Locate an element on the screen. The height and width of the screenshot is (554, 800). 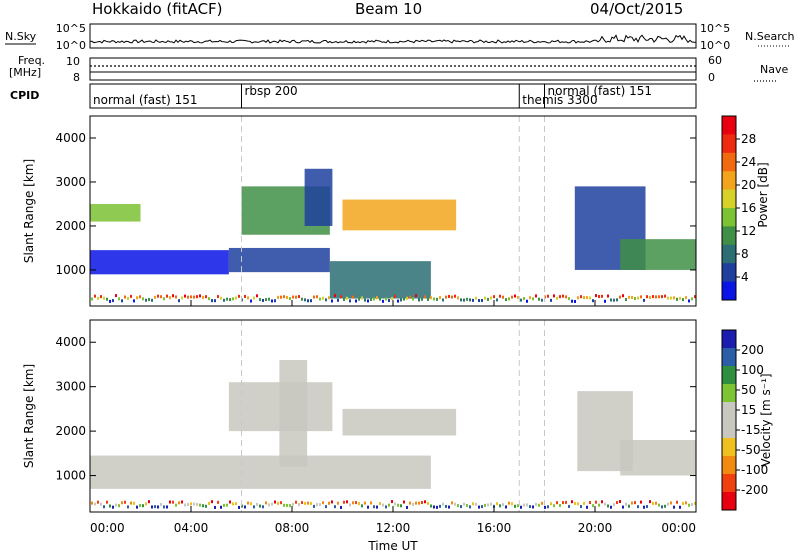
power-colorbar-label: Power [dB] is located at coordinates (763, 194).